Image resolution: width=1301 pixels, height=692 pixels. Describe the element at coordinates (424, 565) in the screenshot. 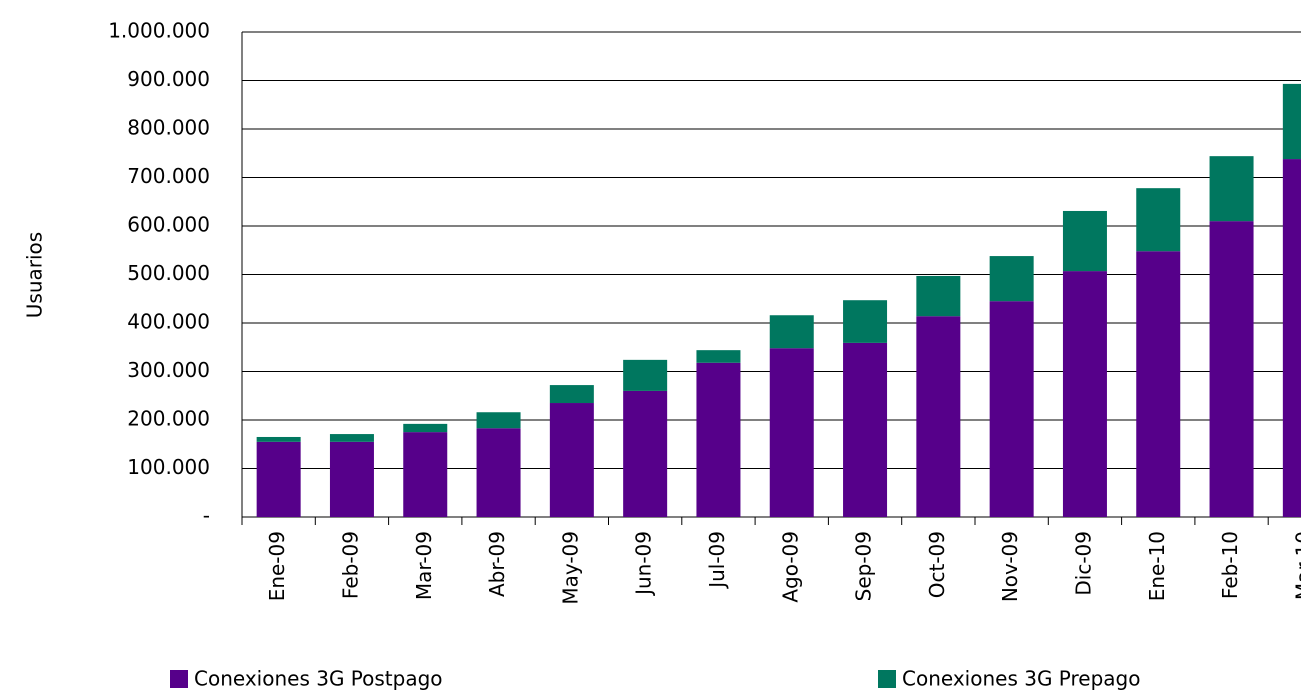

I see `x-tick-label: Mar-09` at that location.